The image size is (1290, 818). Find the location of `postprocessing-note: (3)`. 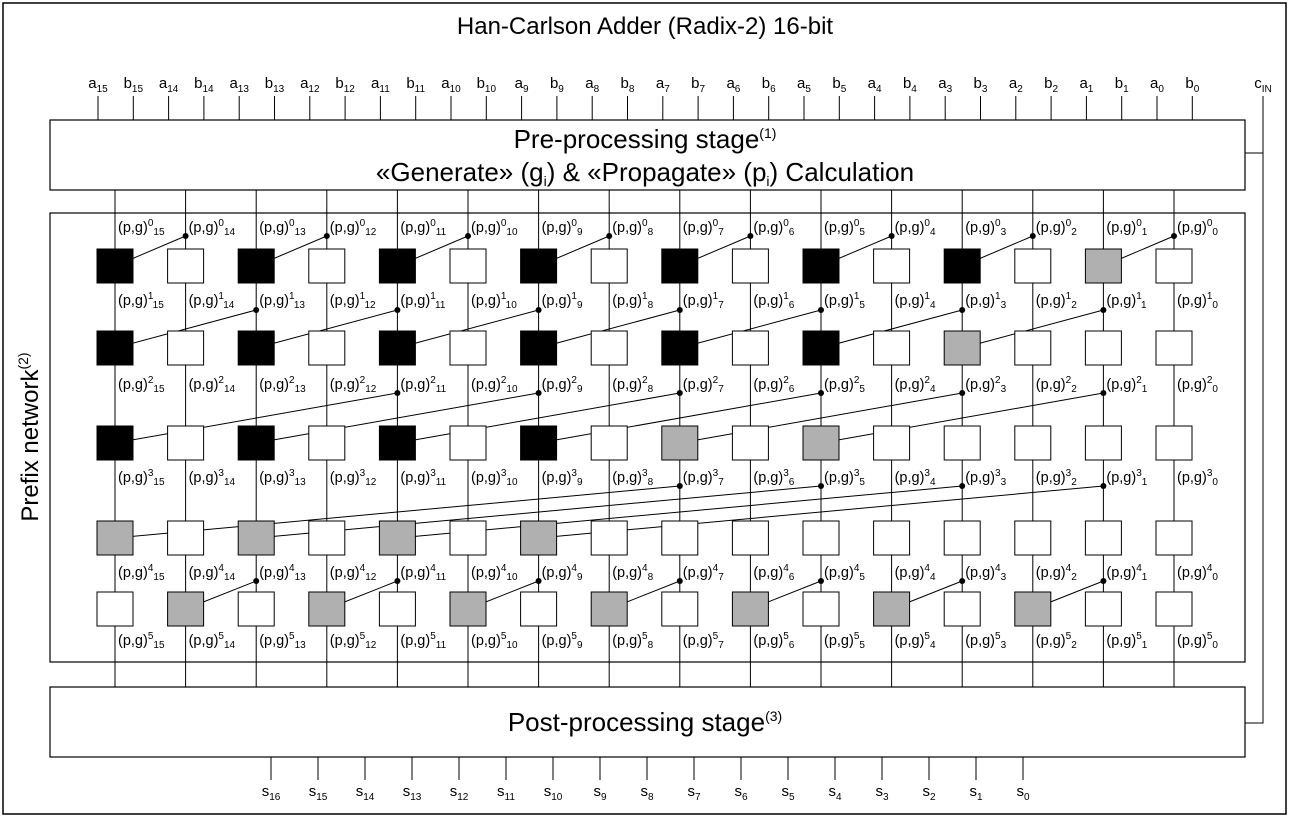

postprocessing-note: (3) is located at coordinates (773, 716).